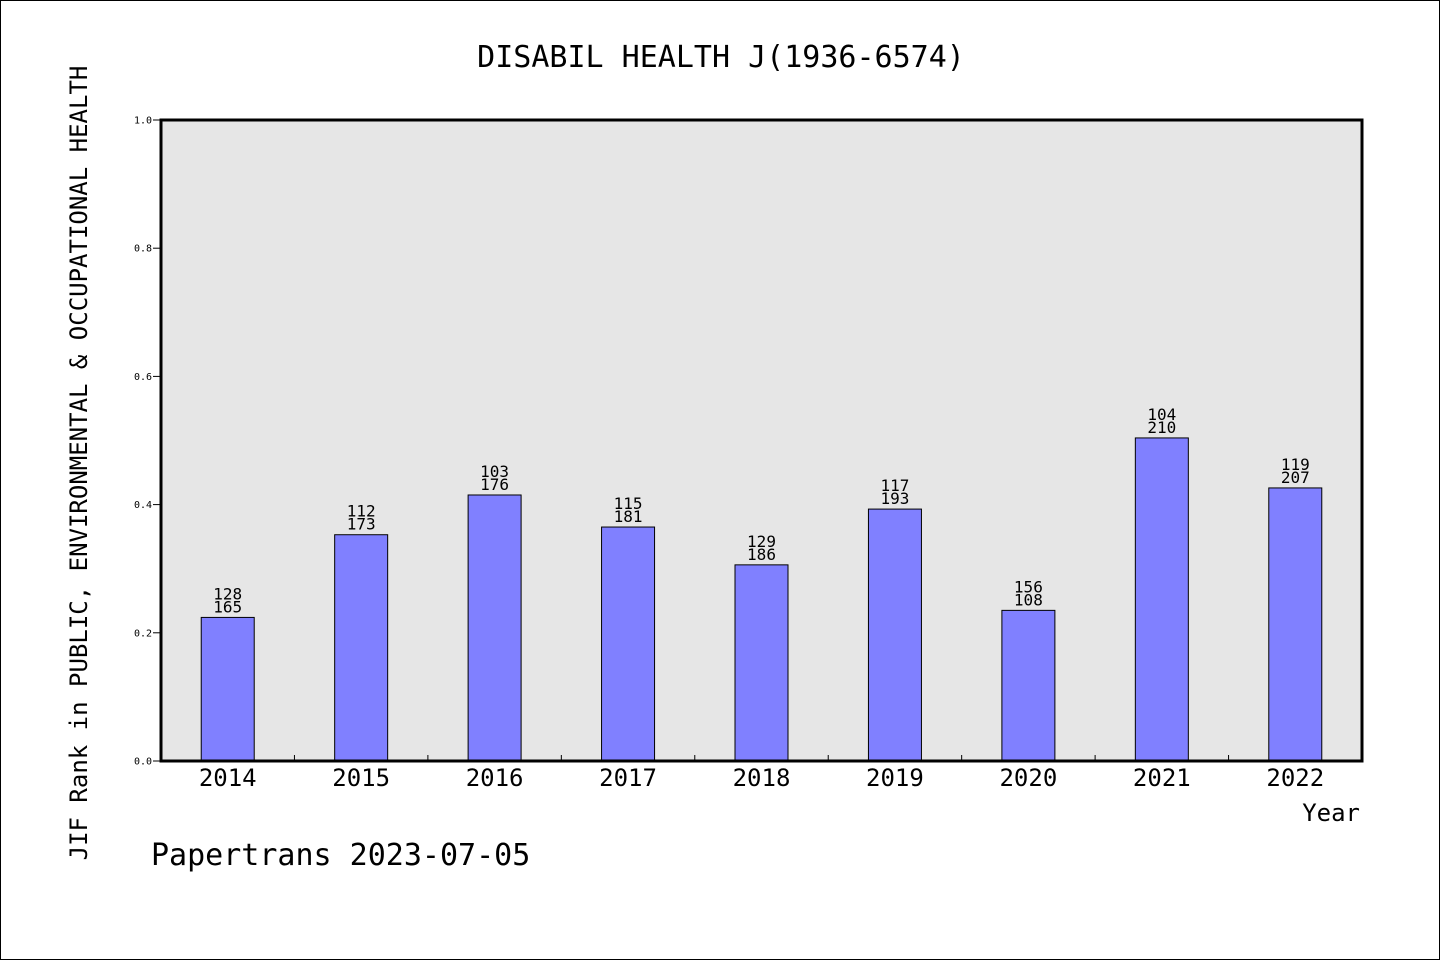  What do you see at coordinates (1295, 624) in the screenshot?
I see `bar-2022` at bounding box center [1295, 624].